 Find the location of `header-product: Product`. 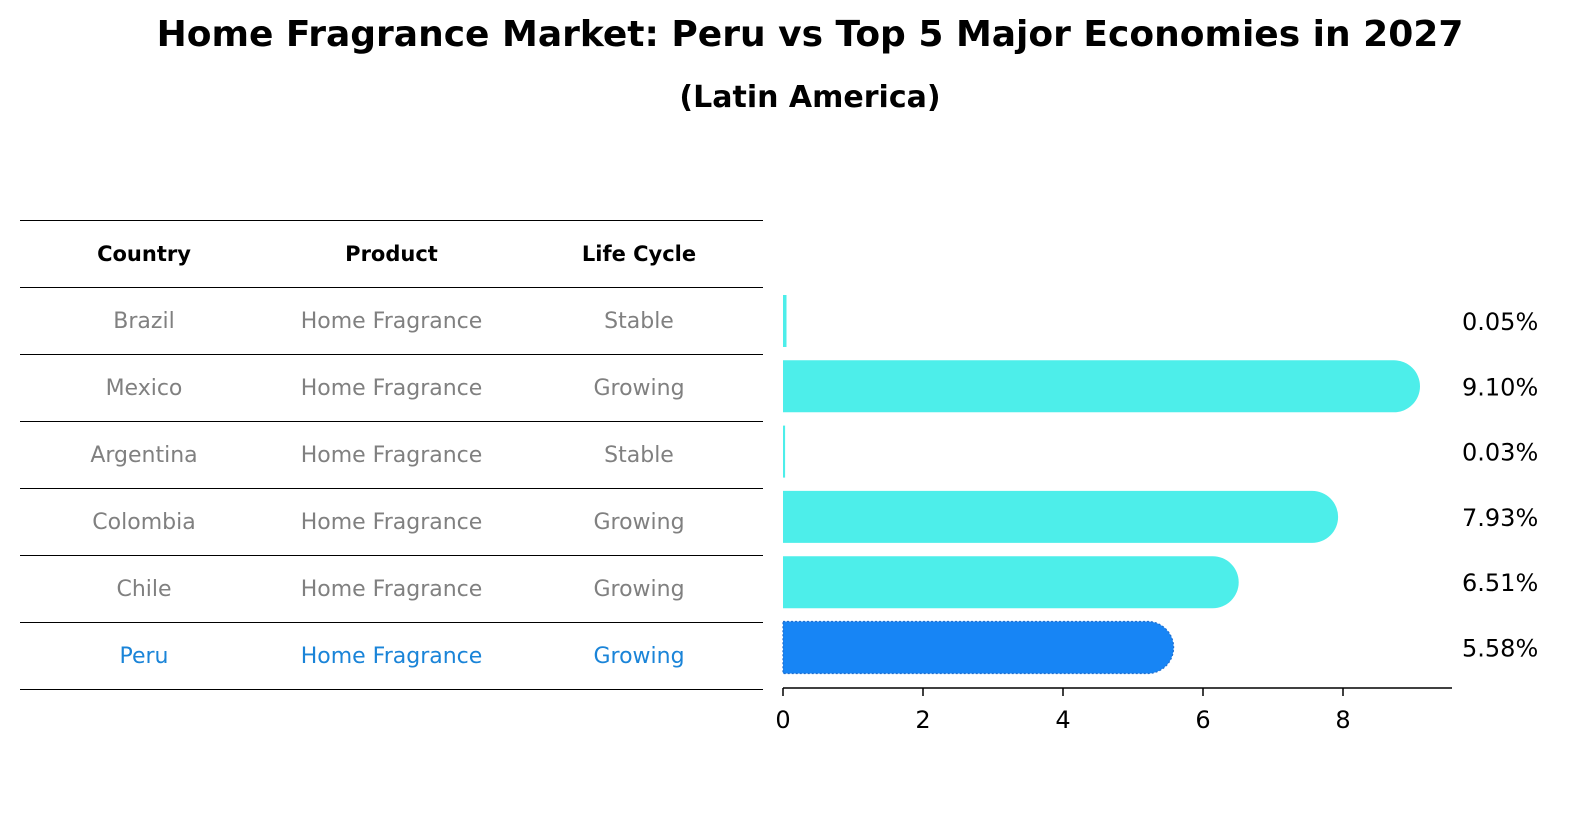

header-product: Product is located at coordinates (391, 254).